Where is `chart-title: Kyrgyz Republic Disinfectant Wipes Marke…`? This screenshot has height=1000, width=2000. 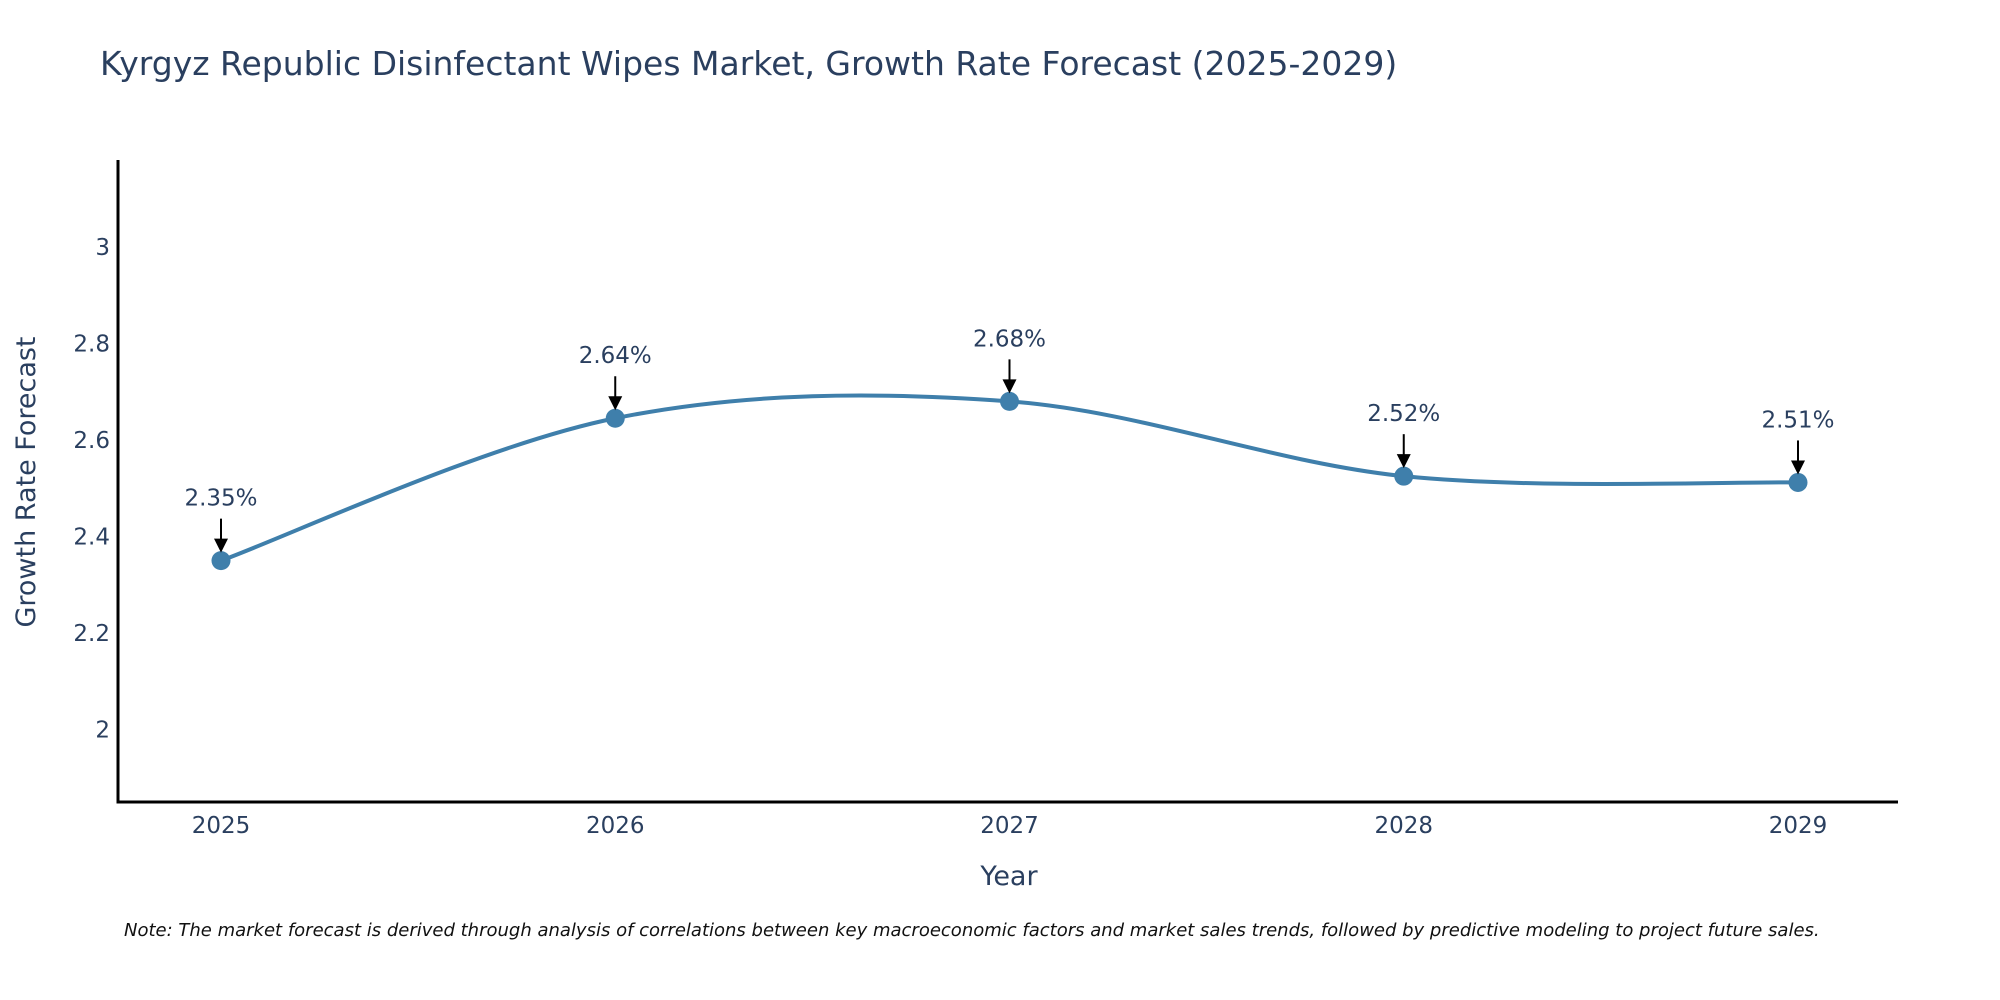
chart-title: Kyrgyz Republic Disinfectant Wipes Marke… is located at coordinates (749, 63).